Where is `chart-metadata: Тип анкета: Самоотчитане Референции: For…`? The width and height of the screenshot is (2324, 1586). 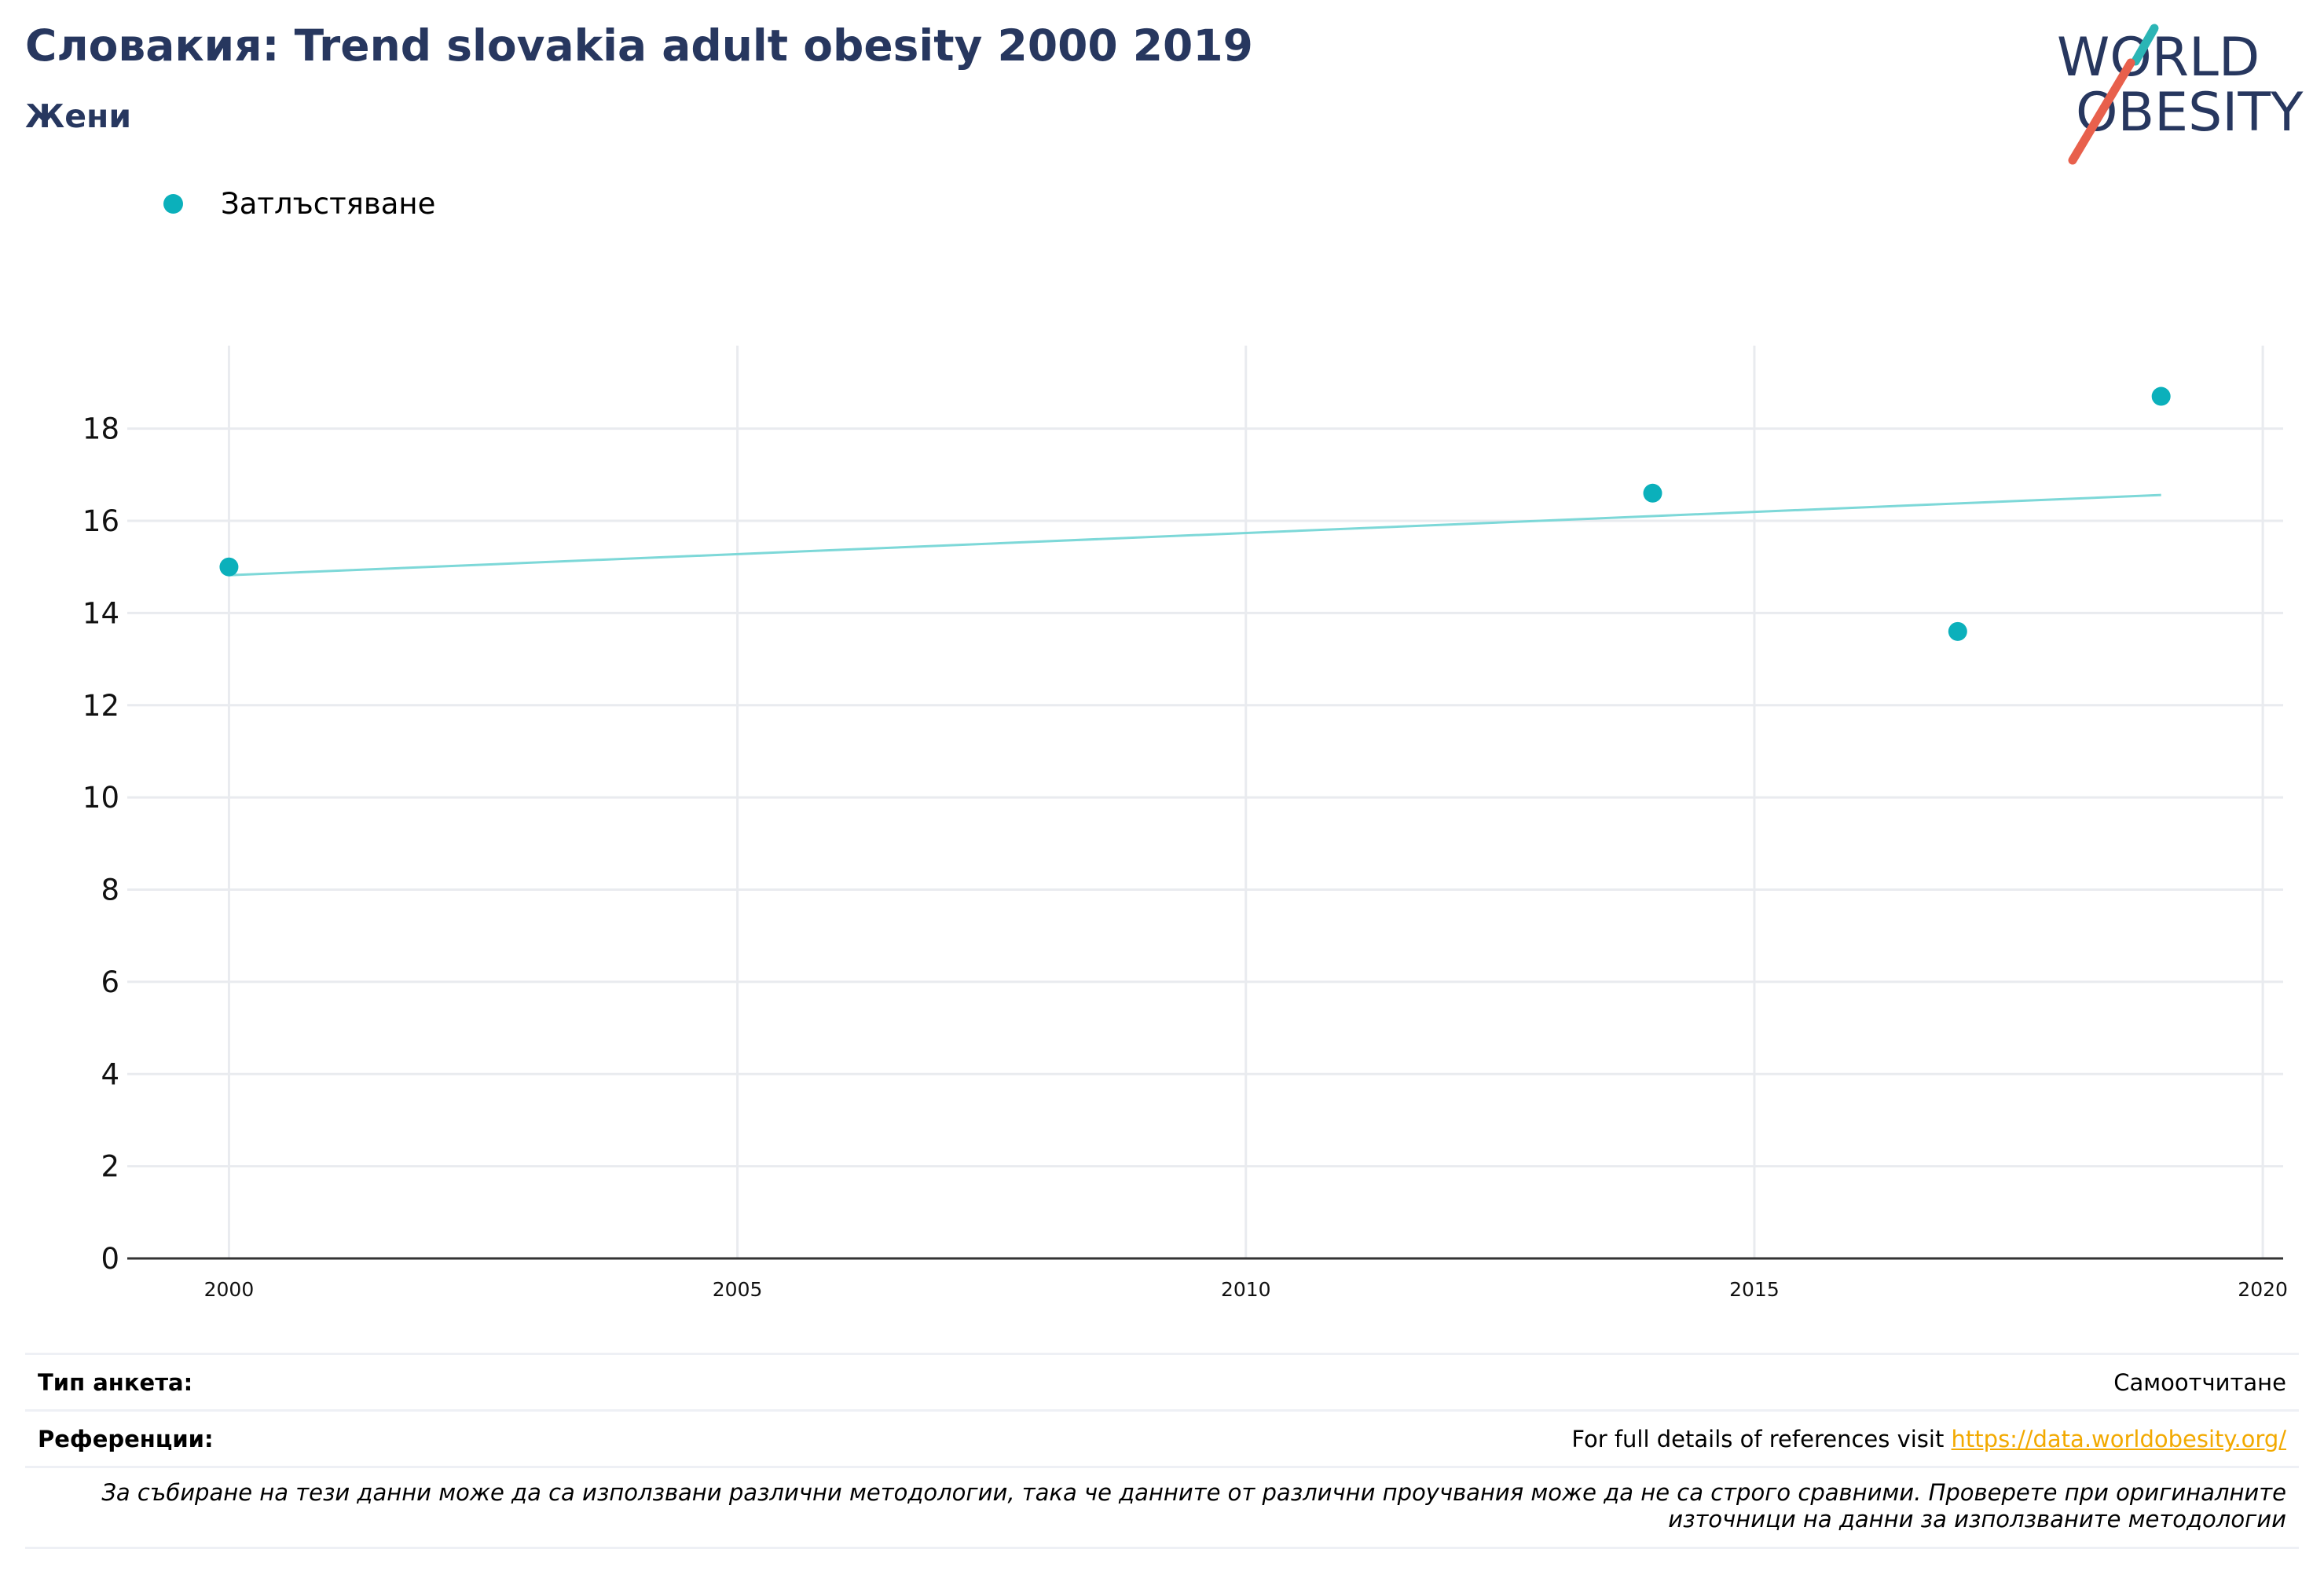 chart-metadata: Тип анкета: Самоотчитане Референции: For… is located at coordinates (1162, 1451).